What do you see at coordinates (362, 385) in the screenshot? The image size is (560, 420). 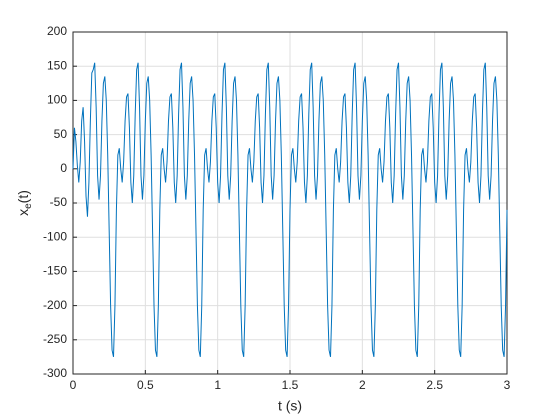 I see `x-tick-label: 2` at bounding box center [362, 385].